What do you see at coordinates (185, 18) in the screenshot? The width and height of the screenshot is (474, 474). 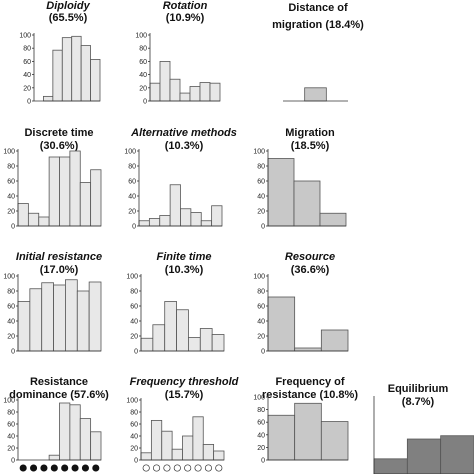 I see `chart-subtitle: (10.9%)` at bounding box center [185, 18].